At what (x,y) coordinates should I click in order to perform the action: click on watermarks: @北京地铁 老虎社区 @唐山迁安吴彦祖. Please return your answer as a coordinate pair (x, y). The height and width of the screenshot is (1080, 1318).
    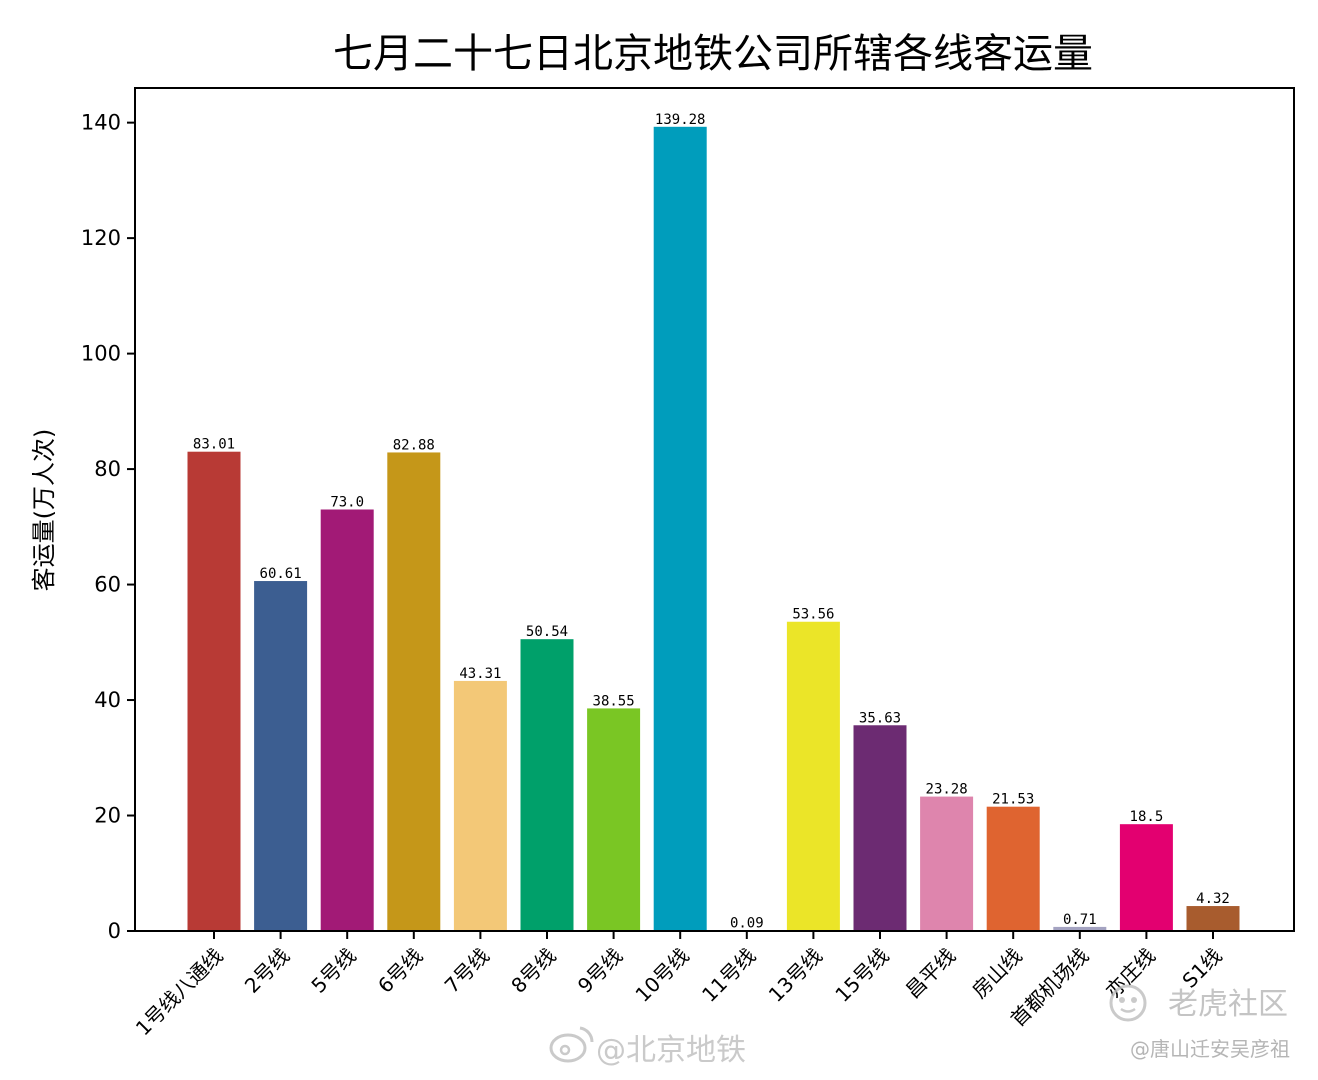
    Looking at the image, I should click on (919, 1026).